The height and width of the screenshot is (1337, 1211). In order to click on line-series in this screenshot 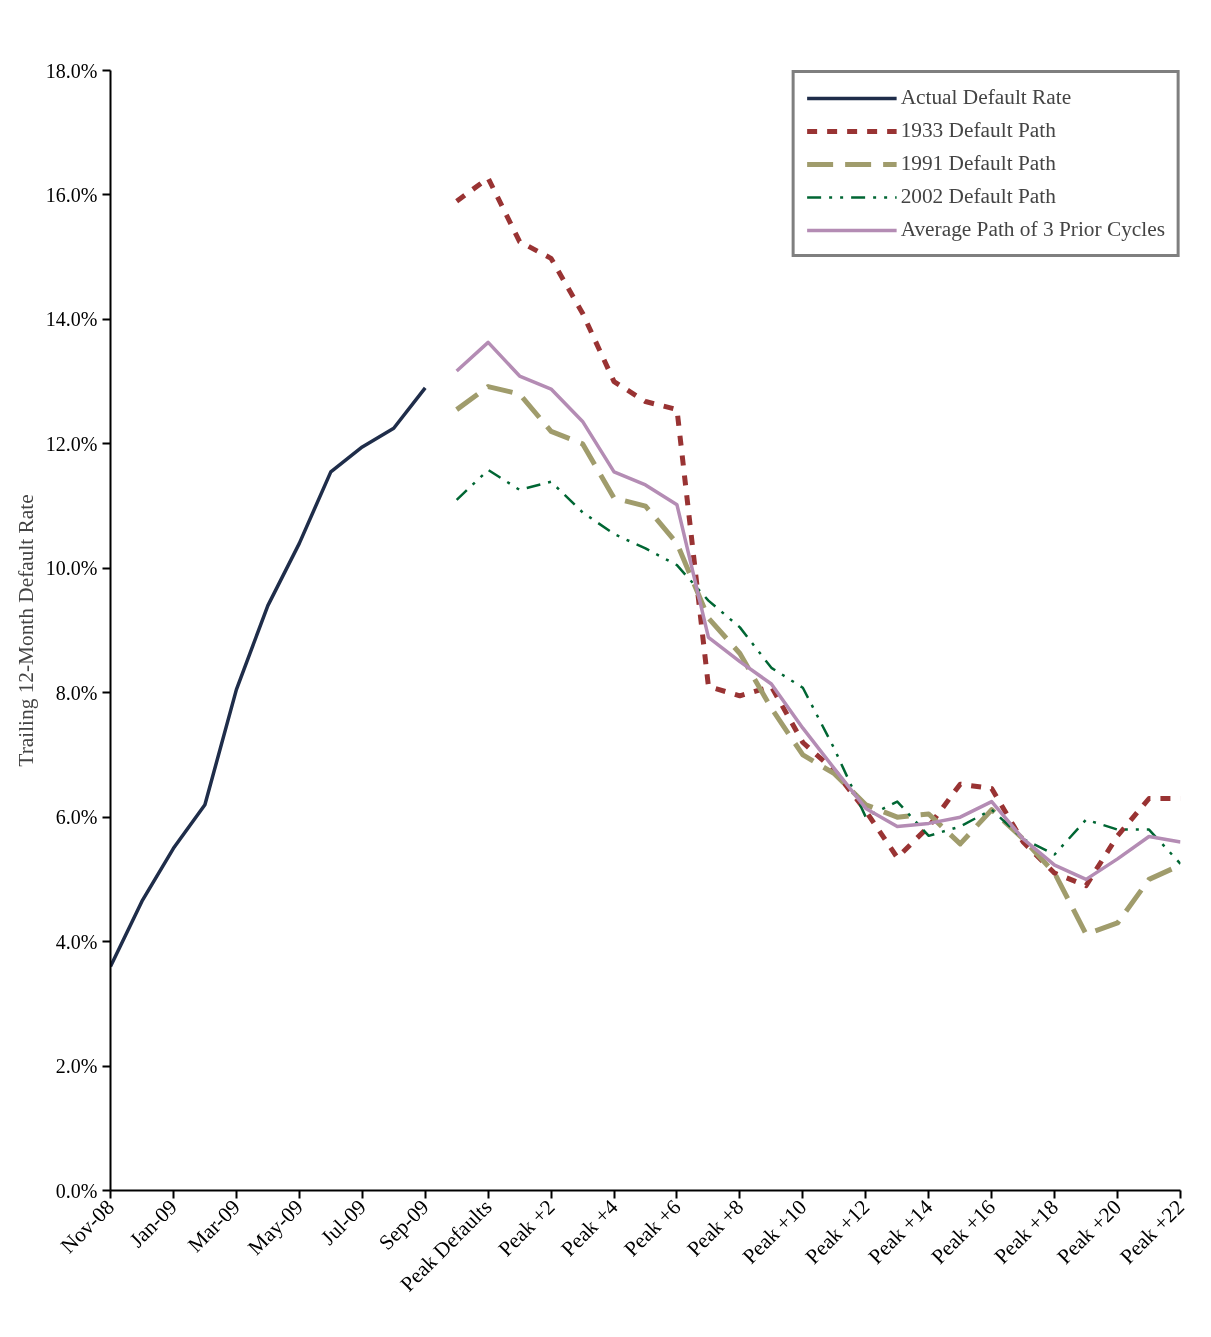, I will do `click(268, 677)`.